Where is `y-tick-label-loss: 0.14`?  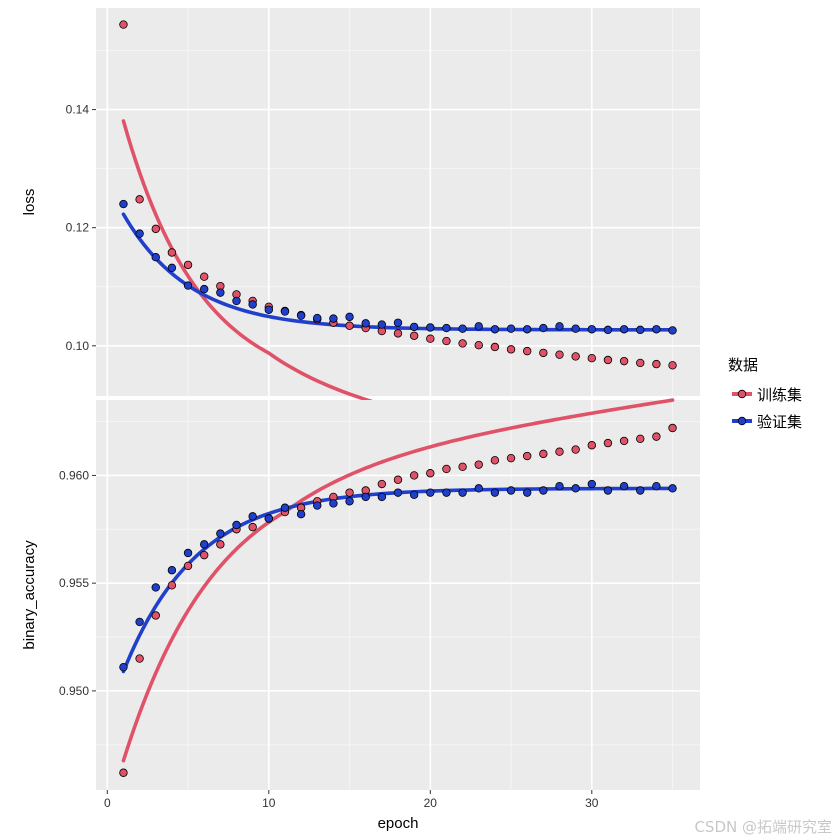
y-tick-label-loss: 0.14 is located at coordinates (78, 110).